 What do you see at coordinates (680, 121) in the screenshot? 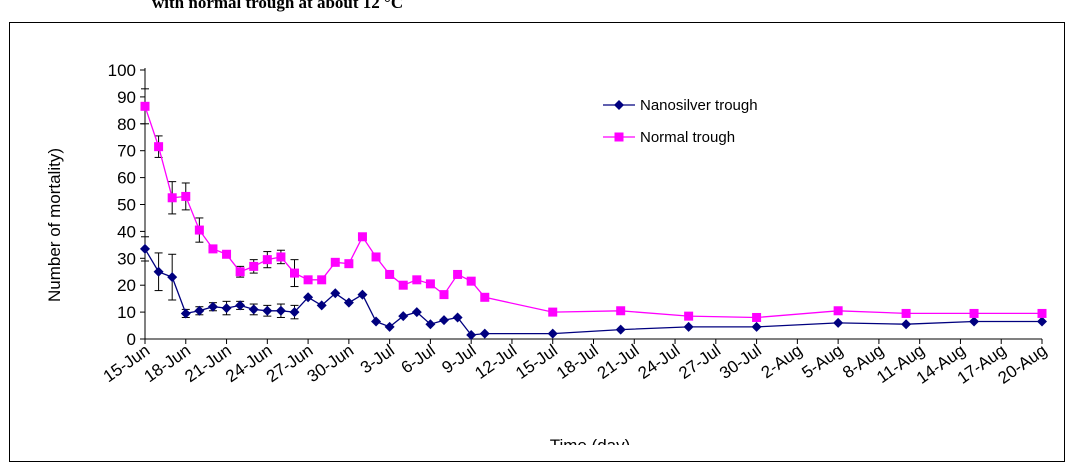
I see `chart-legend: Nanosilver trough Normal trough` at bounding box center [680, 121].